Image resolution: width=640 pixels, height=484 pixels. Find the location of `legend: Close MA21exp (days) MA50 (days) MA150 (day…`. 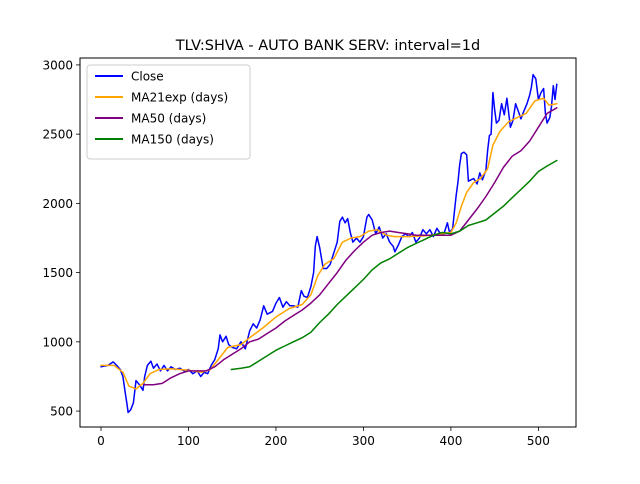

legend: Close MA21exp (days) MA50 (days) MA150 (day… is located at coordinates (168, 112).